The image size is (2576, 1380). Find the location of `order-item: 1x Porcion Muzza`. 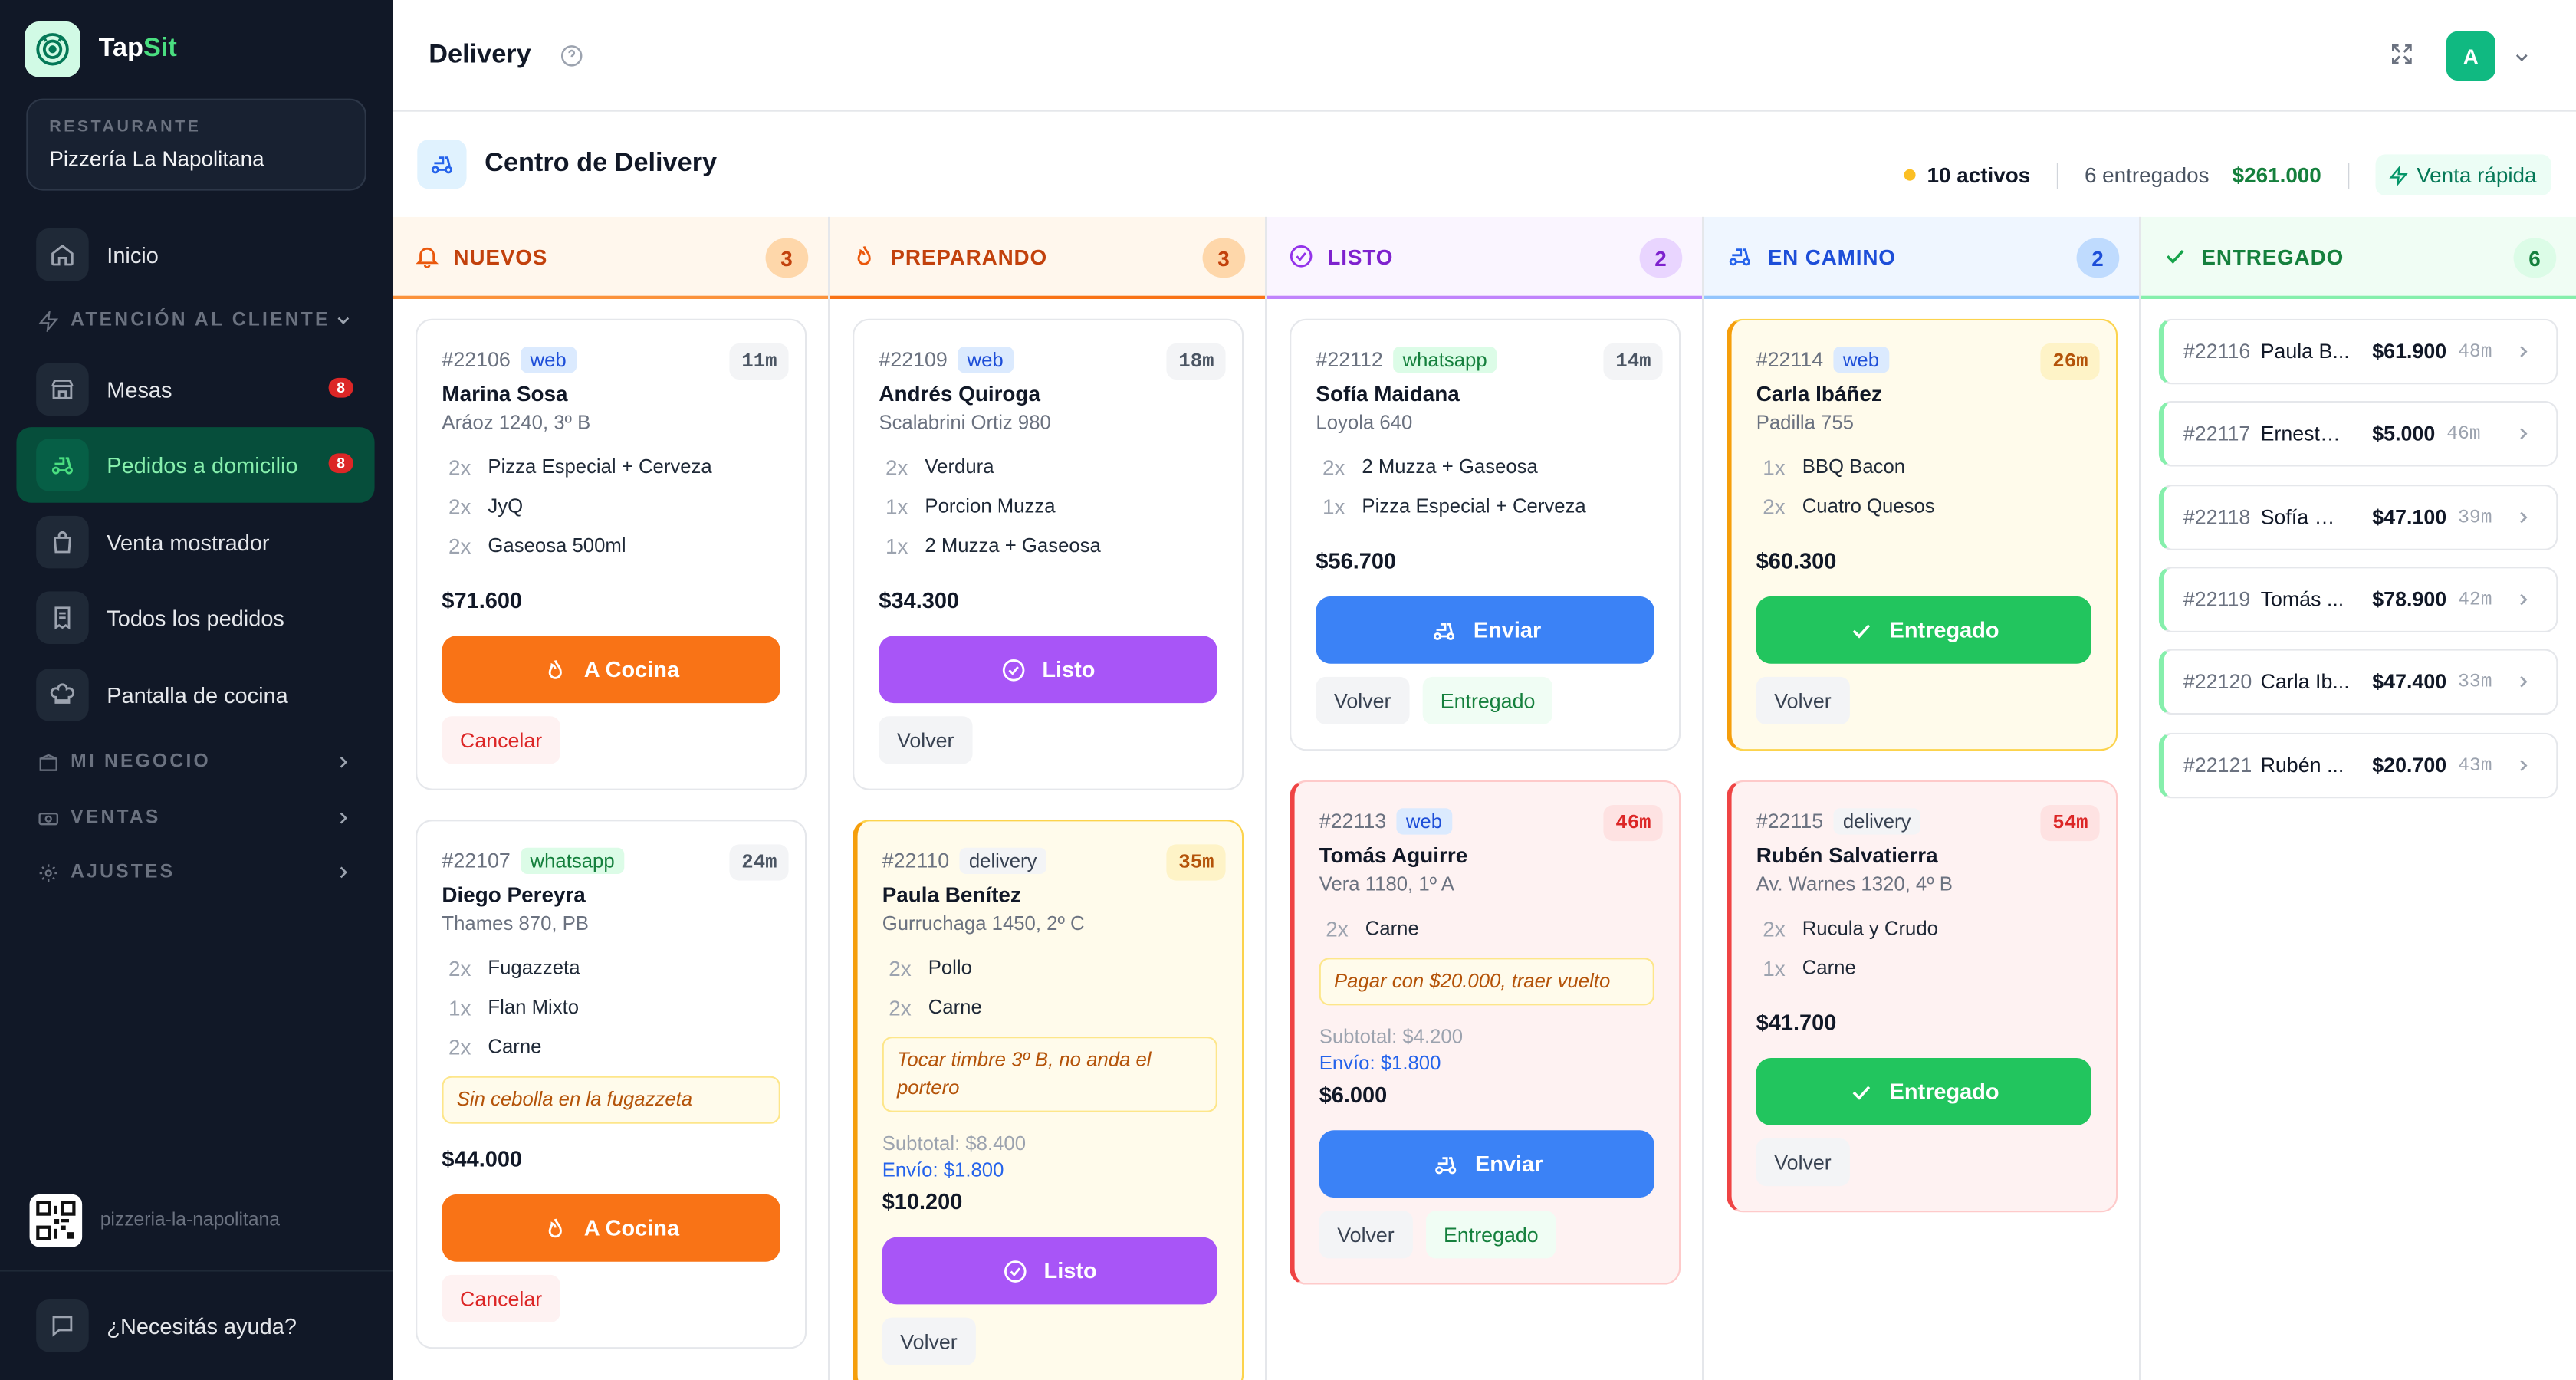

order-item: 1x Porcion Muzza is located at coordinates (1048, 505).